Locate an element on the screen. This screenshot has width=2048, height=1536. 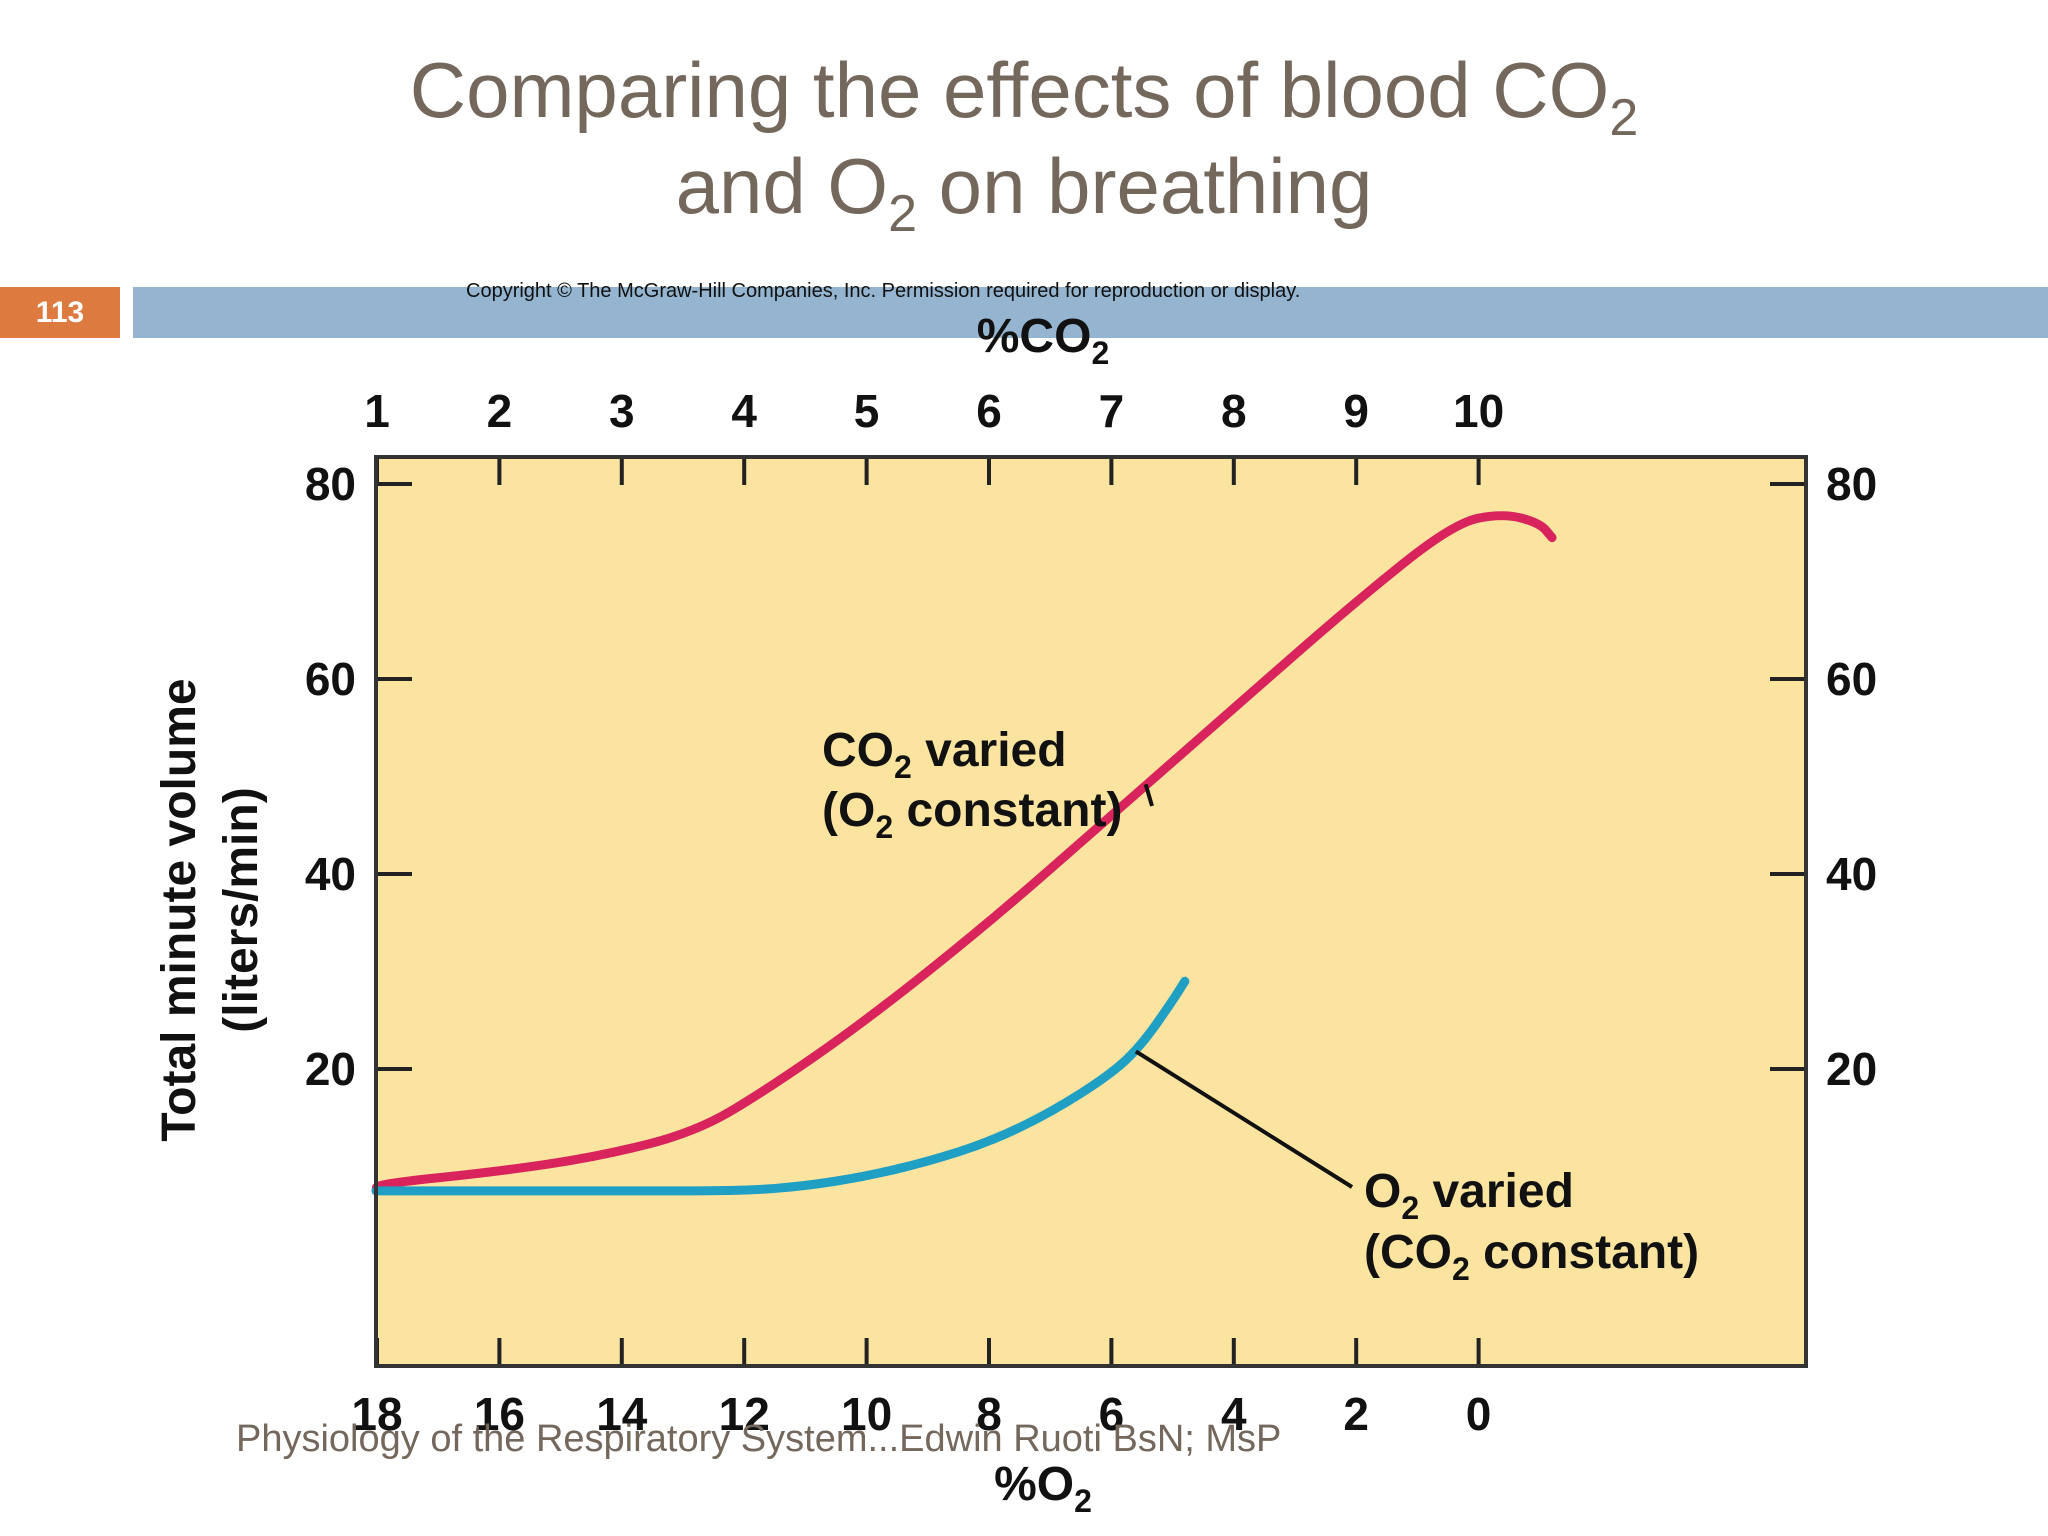
y-axis-title-line-1: Total minute volume is located at coordinates (179, 909).